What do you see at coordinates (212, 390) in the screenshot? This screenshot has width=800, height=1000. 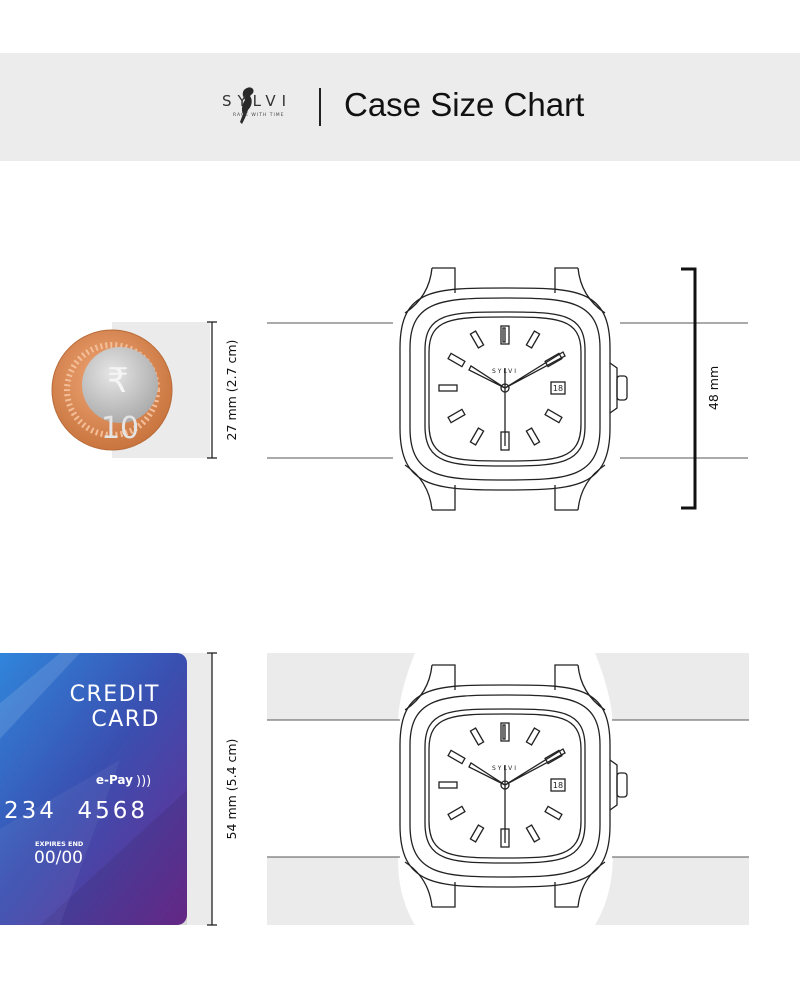 I see `coin-dimension-line` at bounding box center [212, 390].